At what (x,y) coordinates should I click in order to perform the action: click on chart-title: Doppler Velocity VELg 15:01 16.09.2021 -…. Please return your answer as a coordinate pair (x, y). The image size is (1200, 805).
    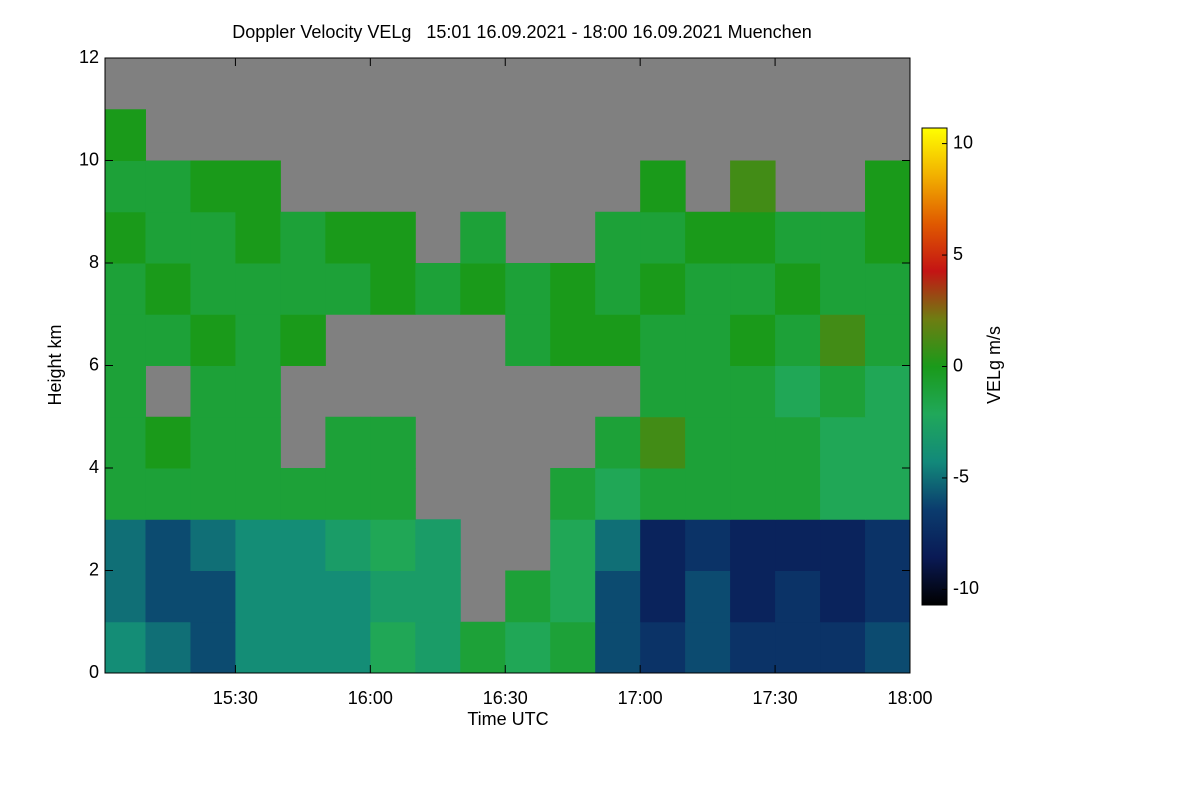
    Looking at the image, I should click on (521, 32).